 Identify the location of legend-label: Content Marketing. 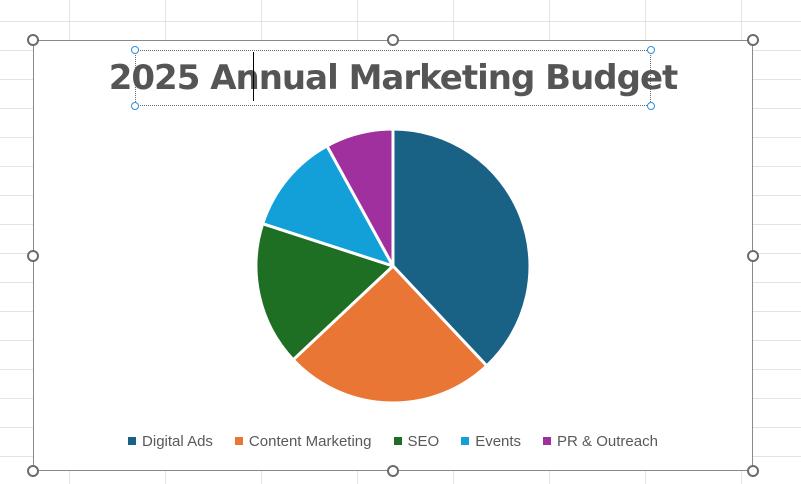
(310, 441).